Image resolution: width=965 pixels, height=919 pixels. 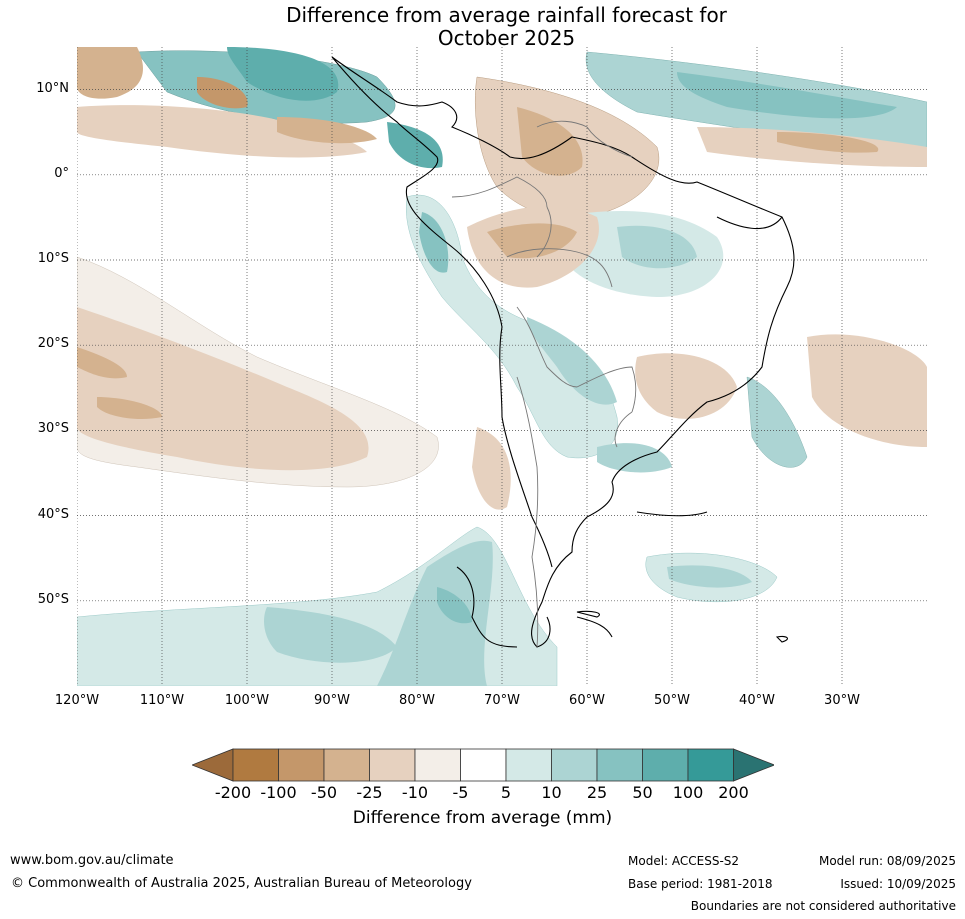 I want to click on longitude-label: 110°W, so click(x=162, y=700).